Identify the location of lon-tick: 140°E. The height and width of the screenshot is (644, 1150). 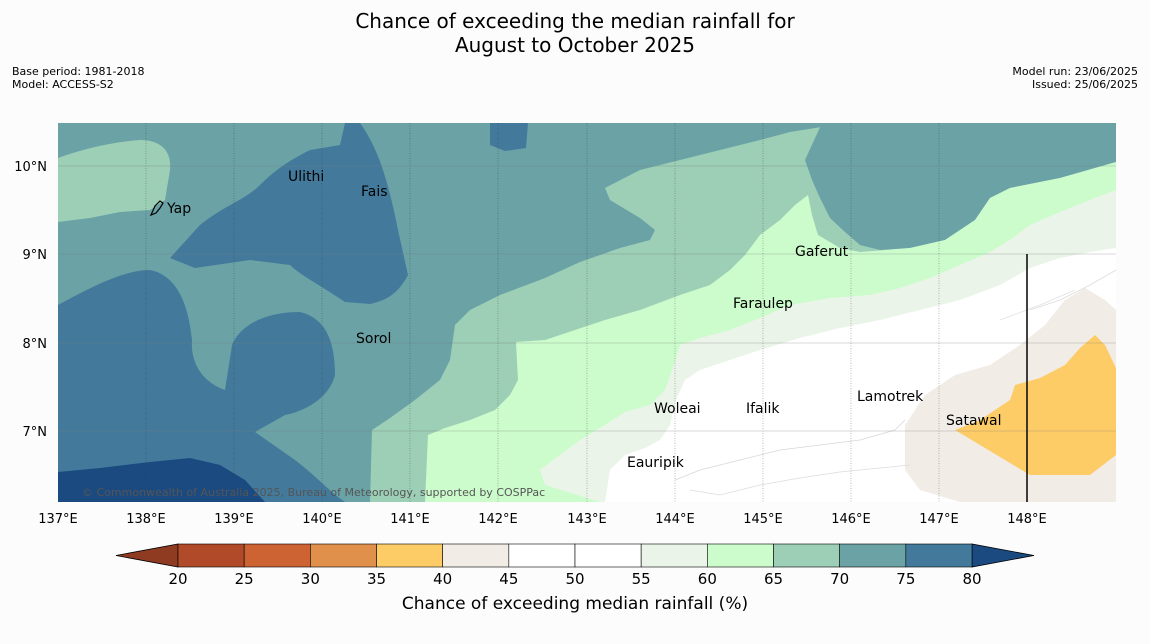
(322, 519).